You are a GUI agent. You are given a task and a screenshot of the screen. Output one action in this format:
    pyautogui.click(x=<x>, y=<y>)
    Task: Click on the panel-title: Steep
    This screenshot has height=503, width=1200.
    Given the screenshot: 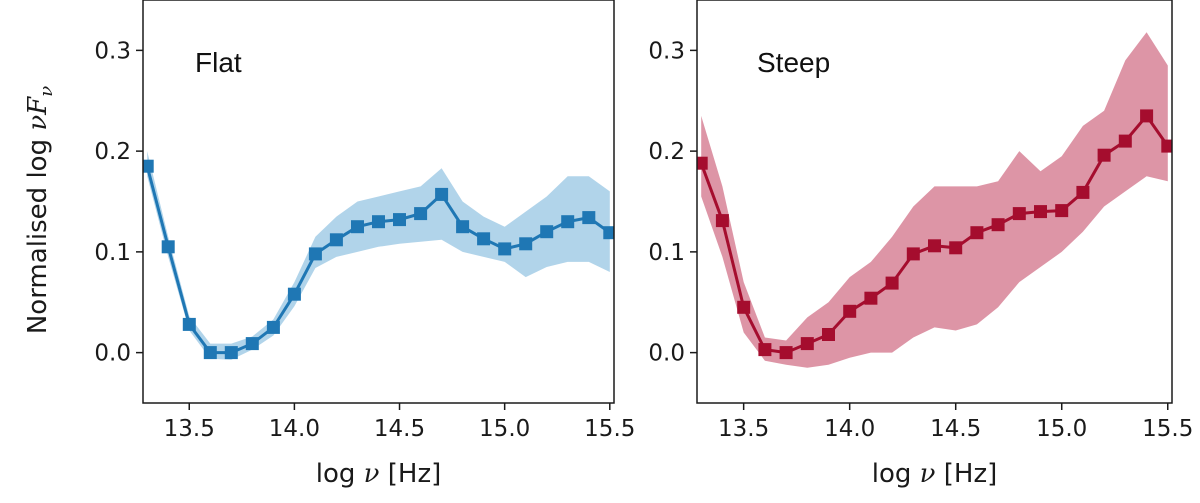 What is the action you would take?
    pyautogui.click(x=793, y=62)
    